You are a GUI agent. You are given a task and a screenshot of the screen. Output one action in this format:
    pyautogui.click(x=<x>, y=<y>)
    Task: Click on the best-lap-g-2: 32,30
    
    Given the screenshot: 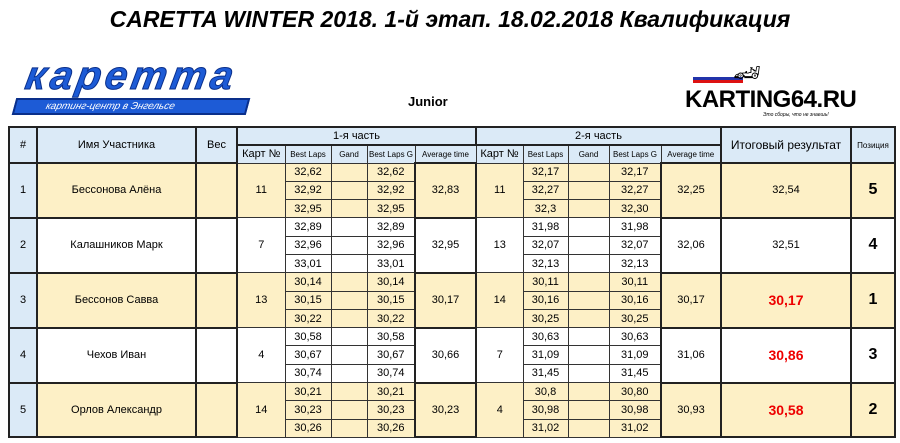 What is the action you would take?
    pyautogui.click(x=635, y=209)
    